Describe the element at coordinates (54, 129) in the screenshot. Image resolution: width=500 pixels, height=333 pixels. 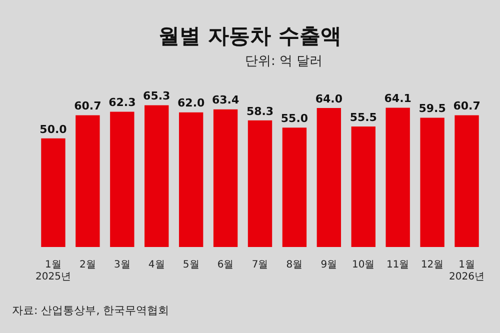
I see `data-label: 50.0` at that location.